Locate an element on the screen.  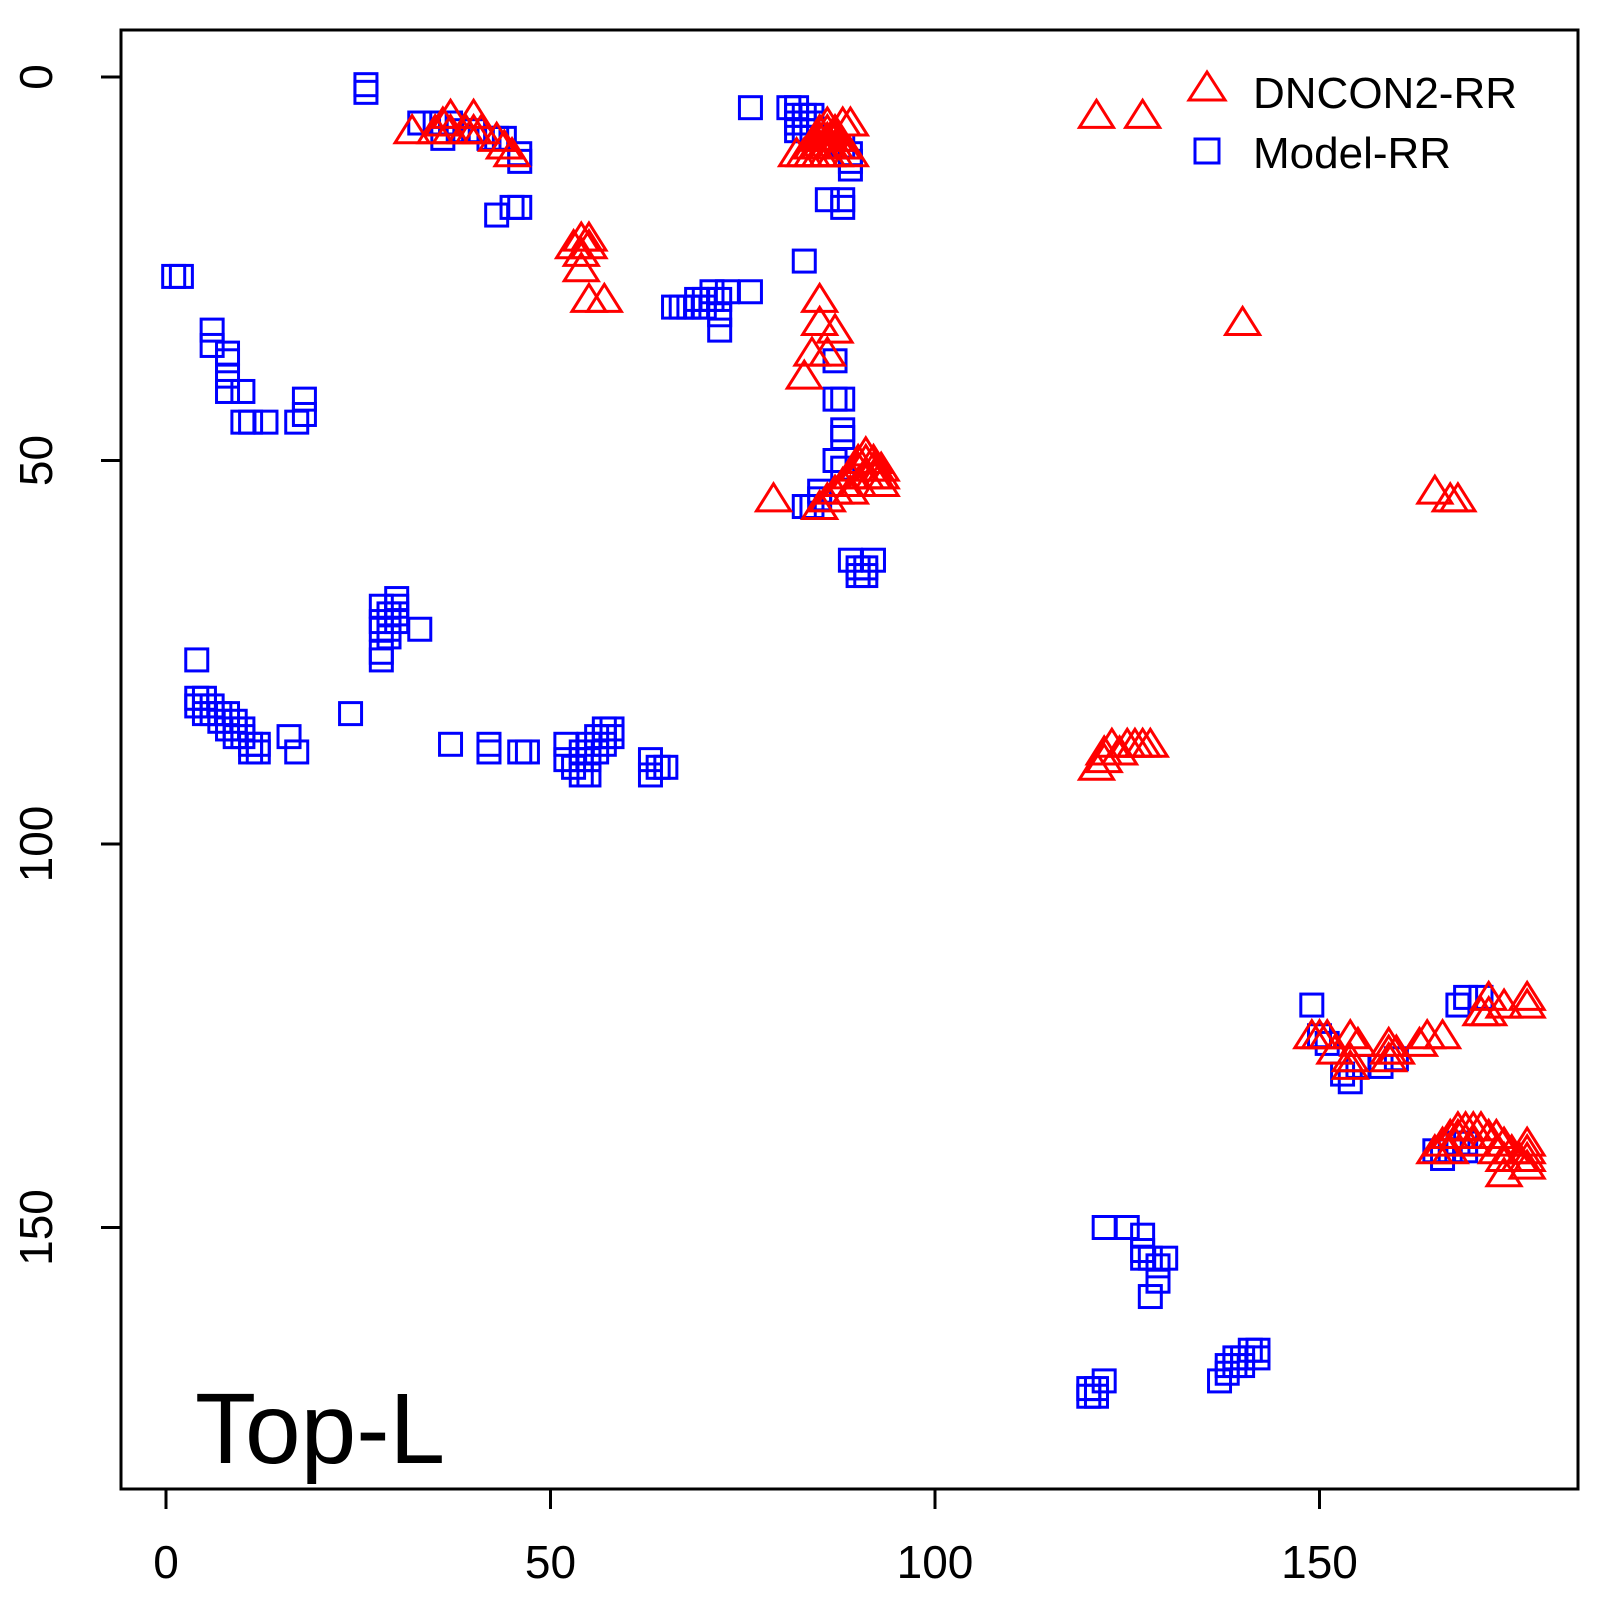
legend-triangle-marker is located at coordinates (1207, 85).